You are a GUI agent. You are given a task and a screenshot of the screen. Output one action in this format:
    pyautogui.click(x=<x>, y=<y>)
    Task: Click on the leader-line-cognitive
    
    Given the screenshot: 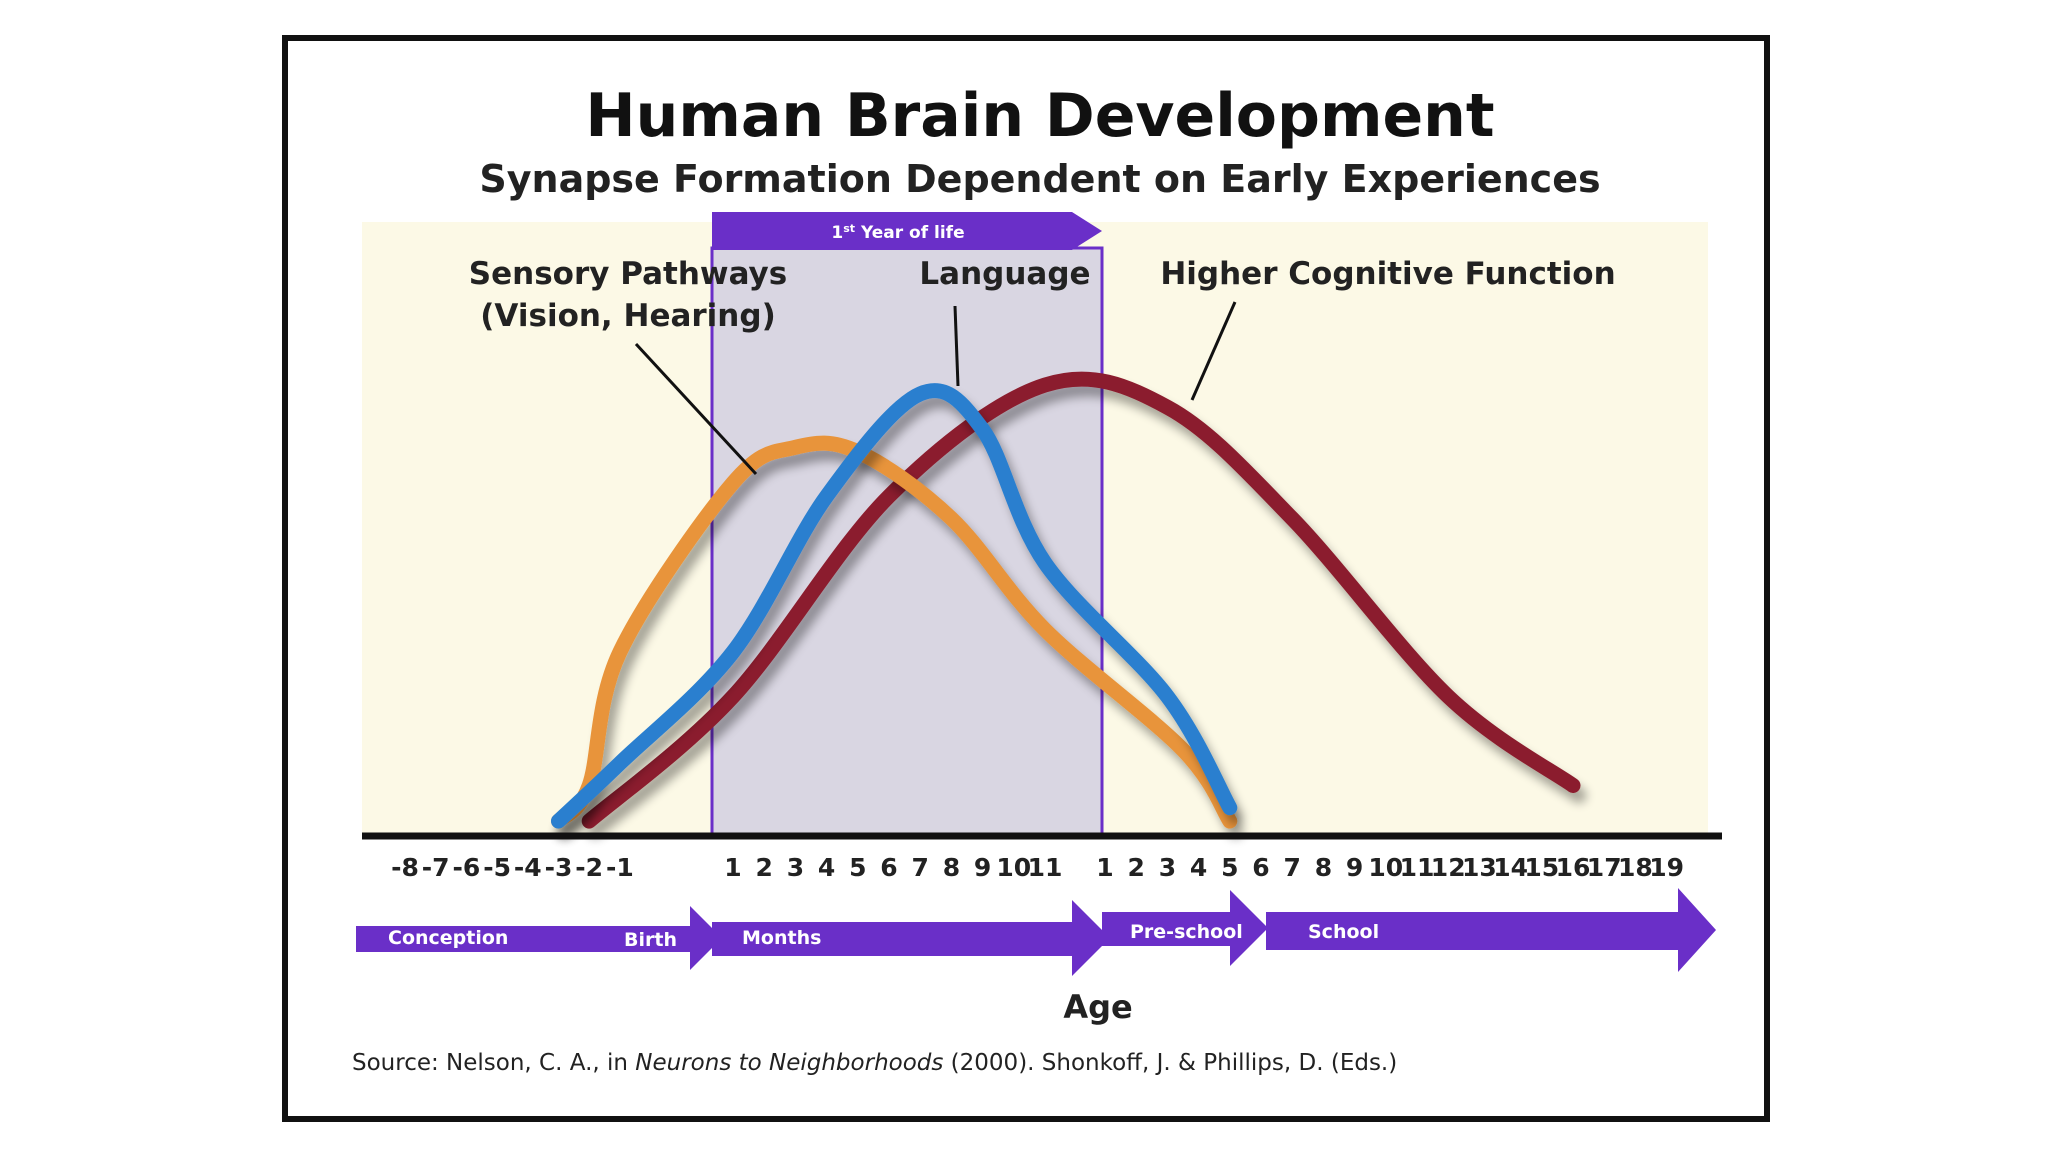 What is the action you would take?
    pyautogui.click(x=1213, y=351)
    